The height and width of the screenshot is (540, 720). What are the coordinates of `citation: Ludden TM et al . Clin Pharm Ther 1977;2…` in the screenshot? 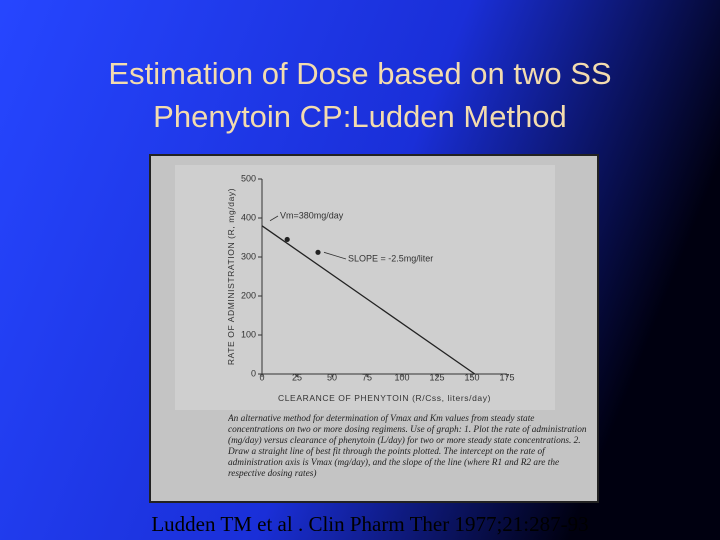 It's located at (369, 524).